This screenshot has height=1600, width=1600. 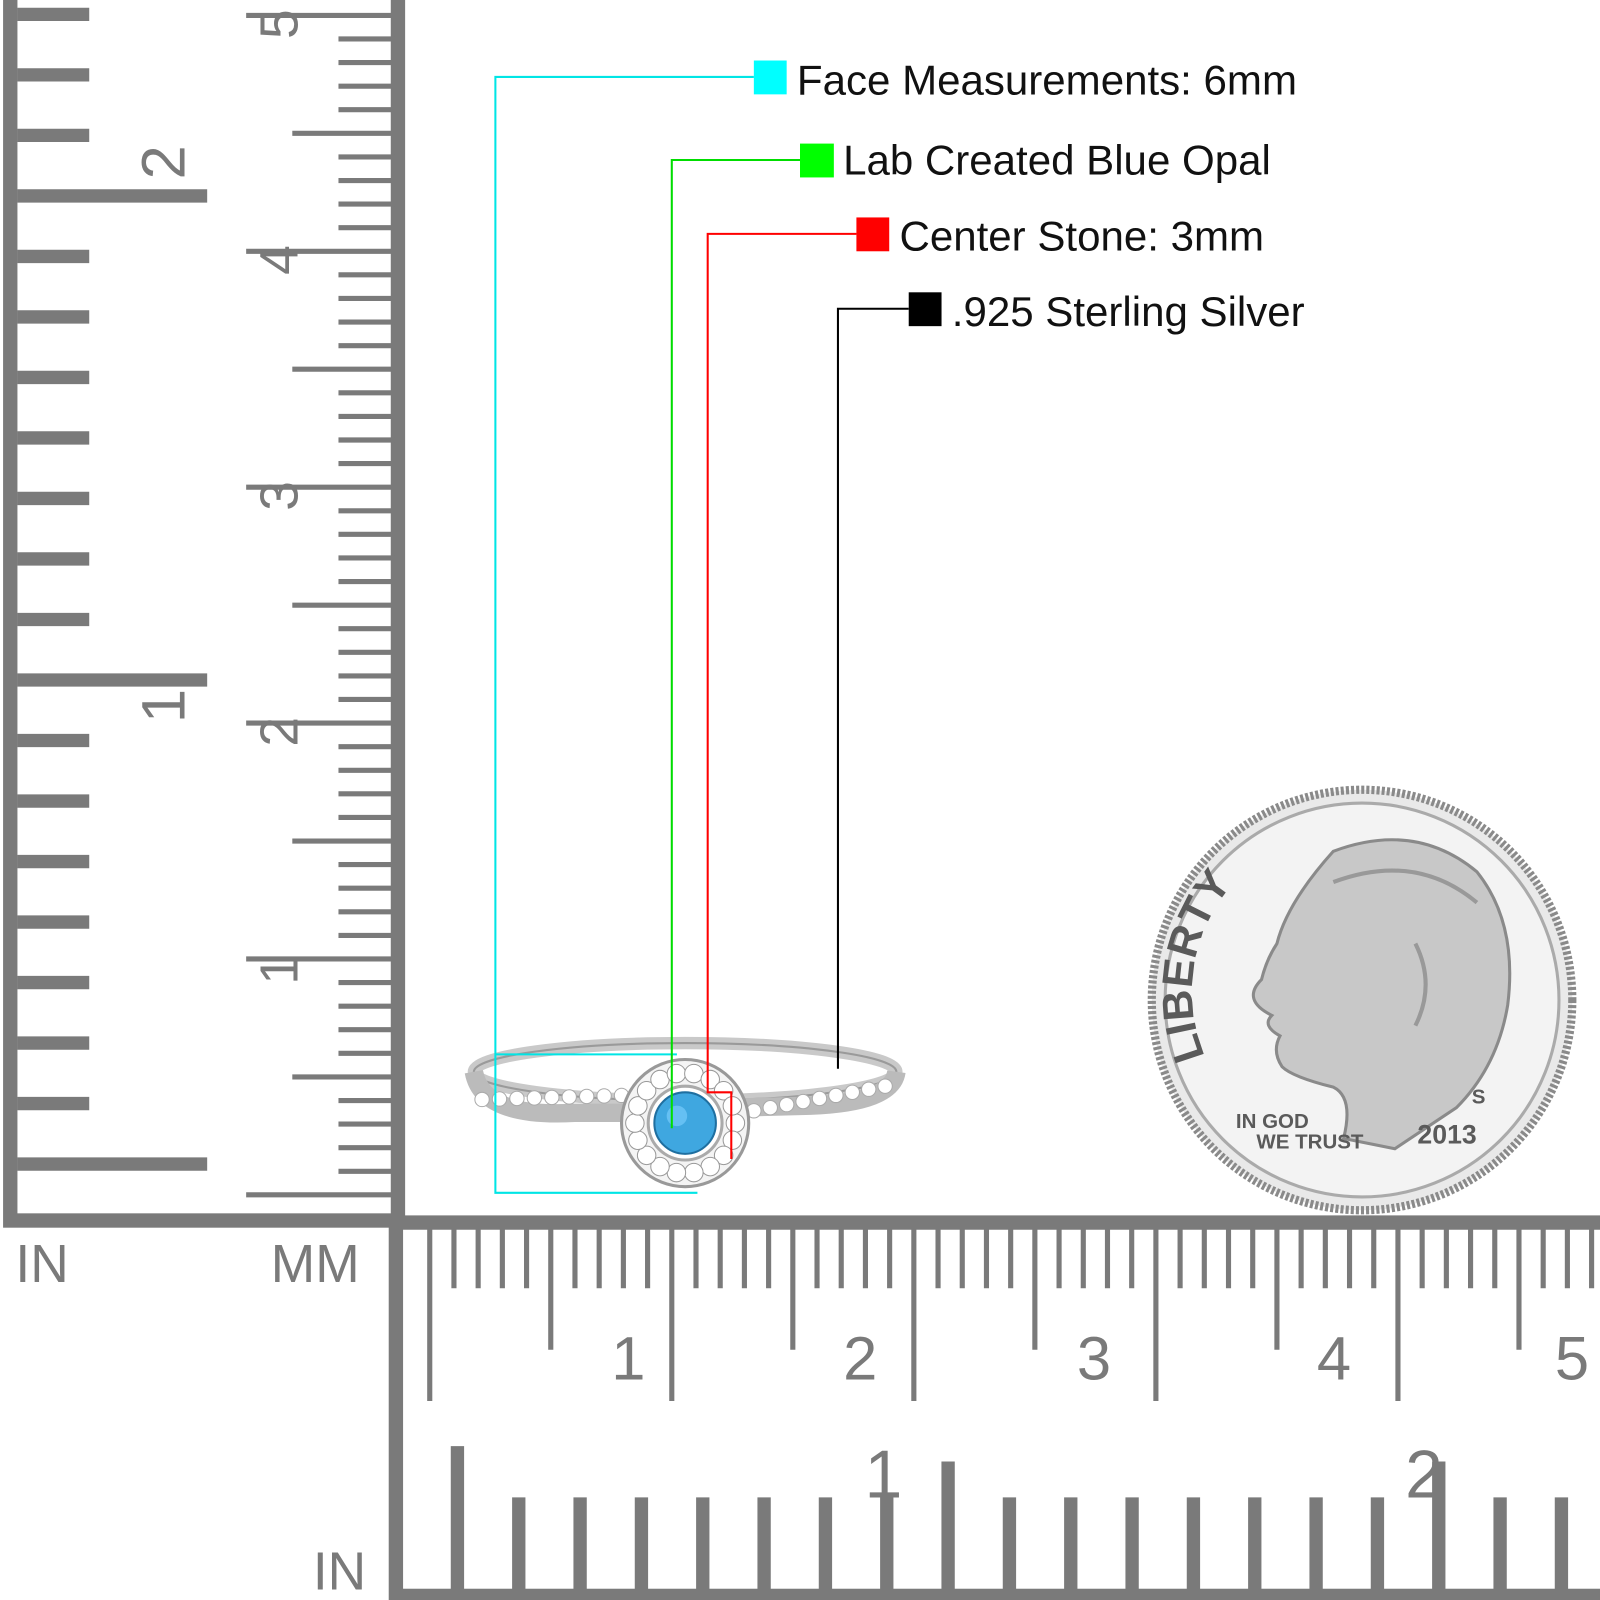 What do you see at coordinates (1057, 159) in the screenshot?
I see `legend-stone-type: Lab Created Blue Opal` at bounding box center [1057, 159].